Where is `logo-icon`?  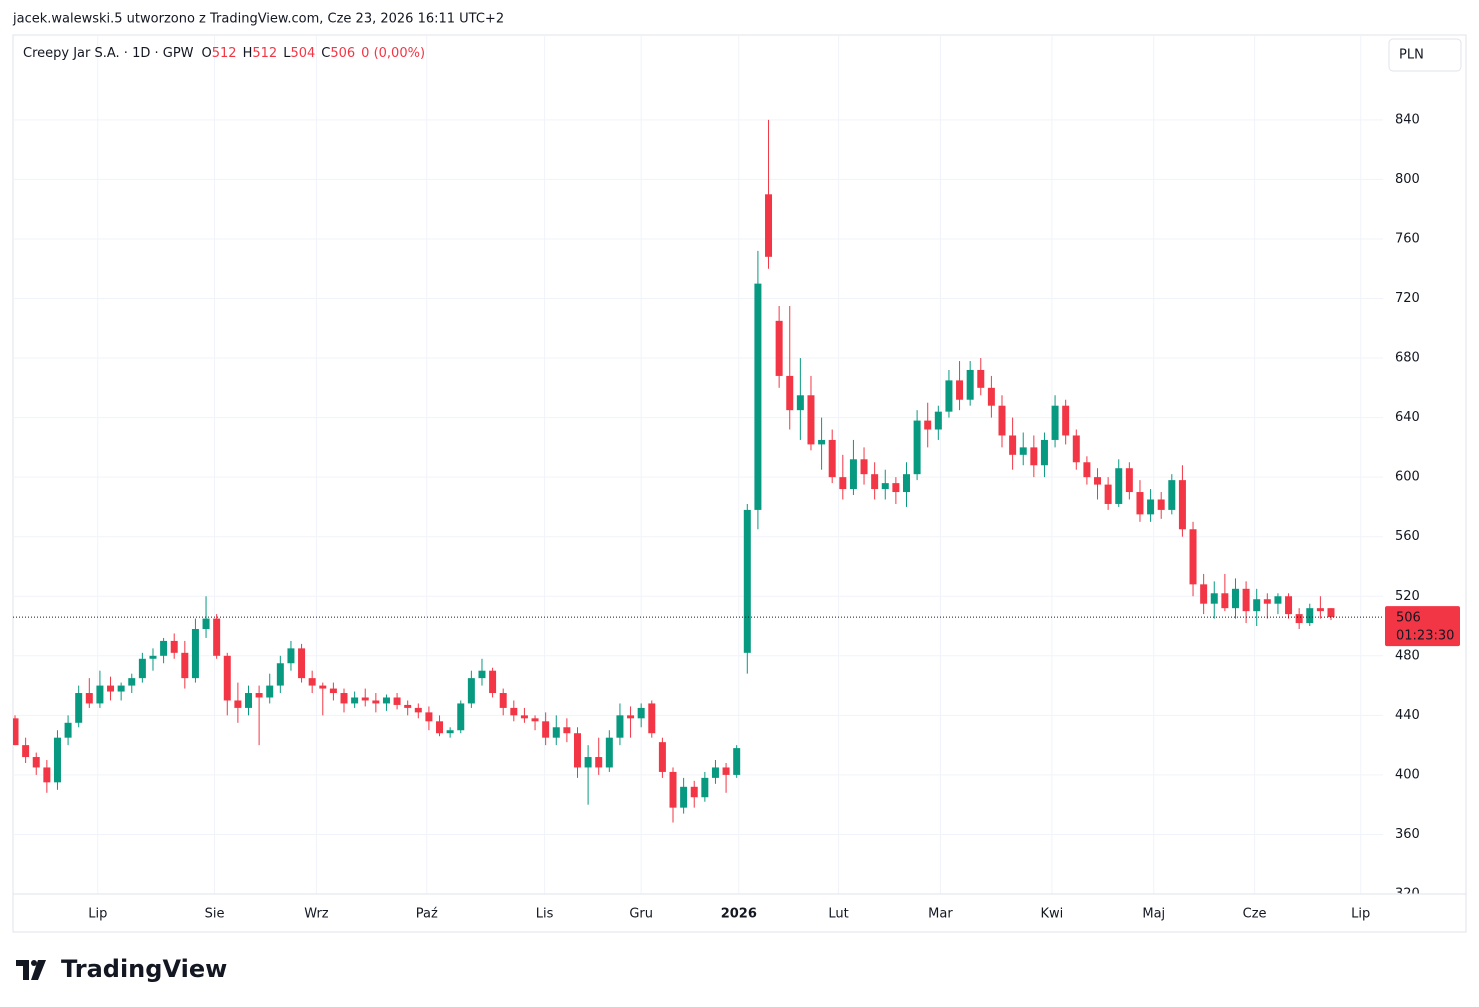
logo-icon is located at coordinates (31, 970).